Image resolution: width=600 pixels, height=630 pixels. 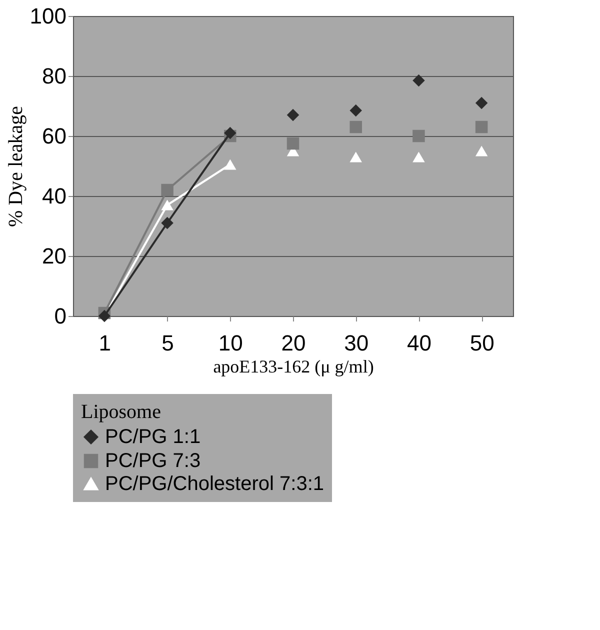 I want to click on y-axis-title: % Dye leakage, so click(x=15, y=167).